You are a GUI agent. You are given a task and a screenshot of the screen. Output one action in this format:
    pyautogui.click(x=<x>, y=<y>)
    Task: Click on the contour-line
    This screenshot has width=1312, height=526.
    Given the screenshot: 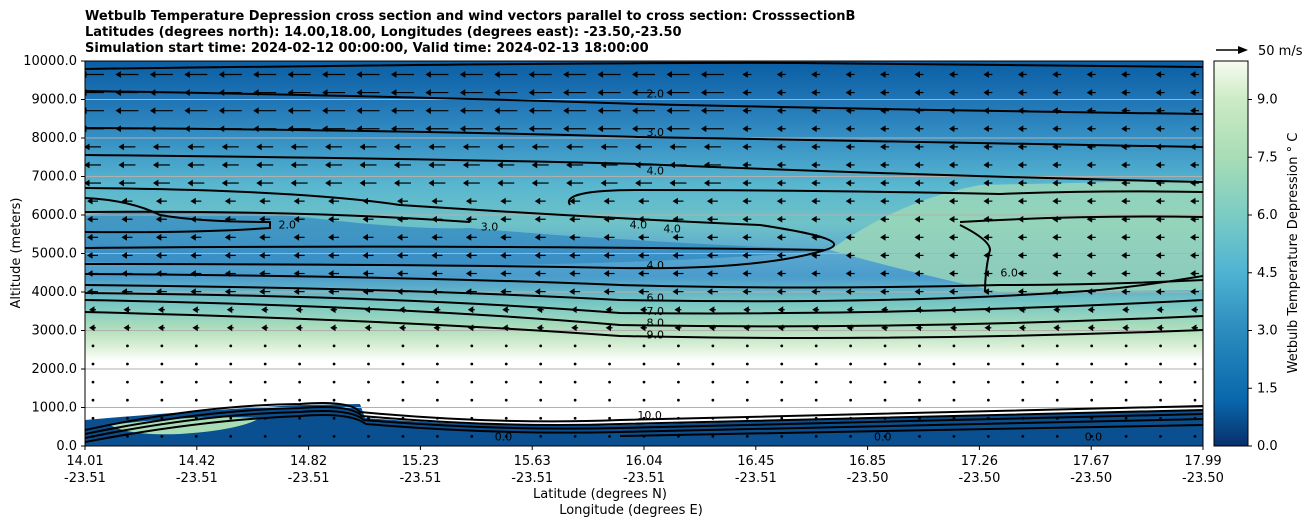 What is the action you would take?
    pyautogui.click(x=644, y=325)
    